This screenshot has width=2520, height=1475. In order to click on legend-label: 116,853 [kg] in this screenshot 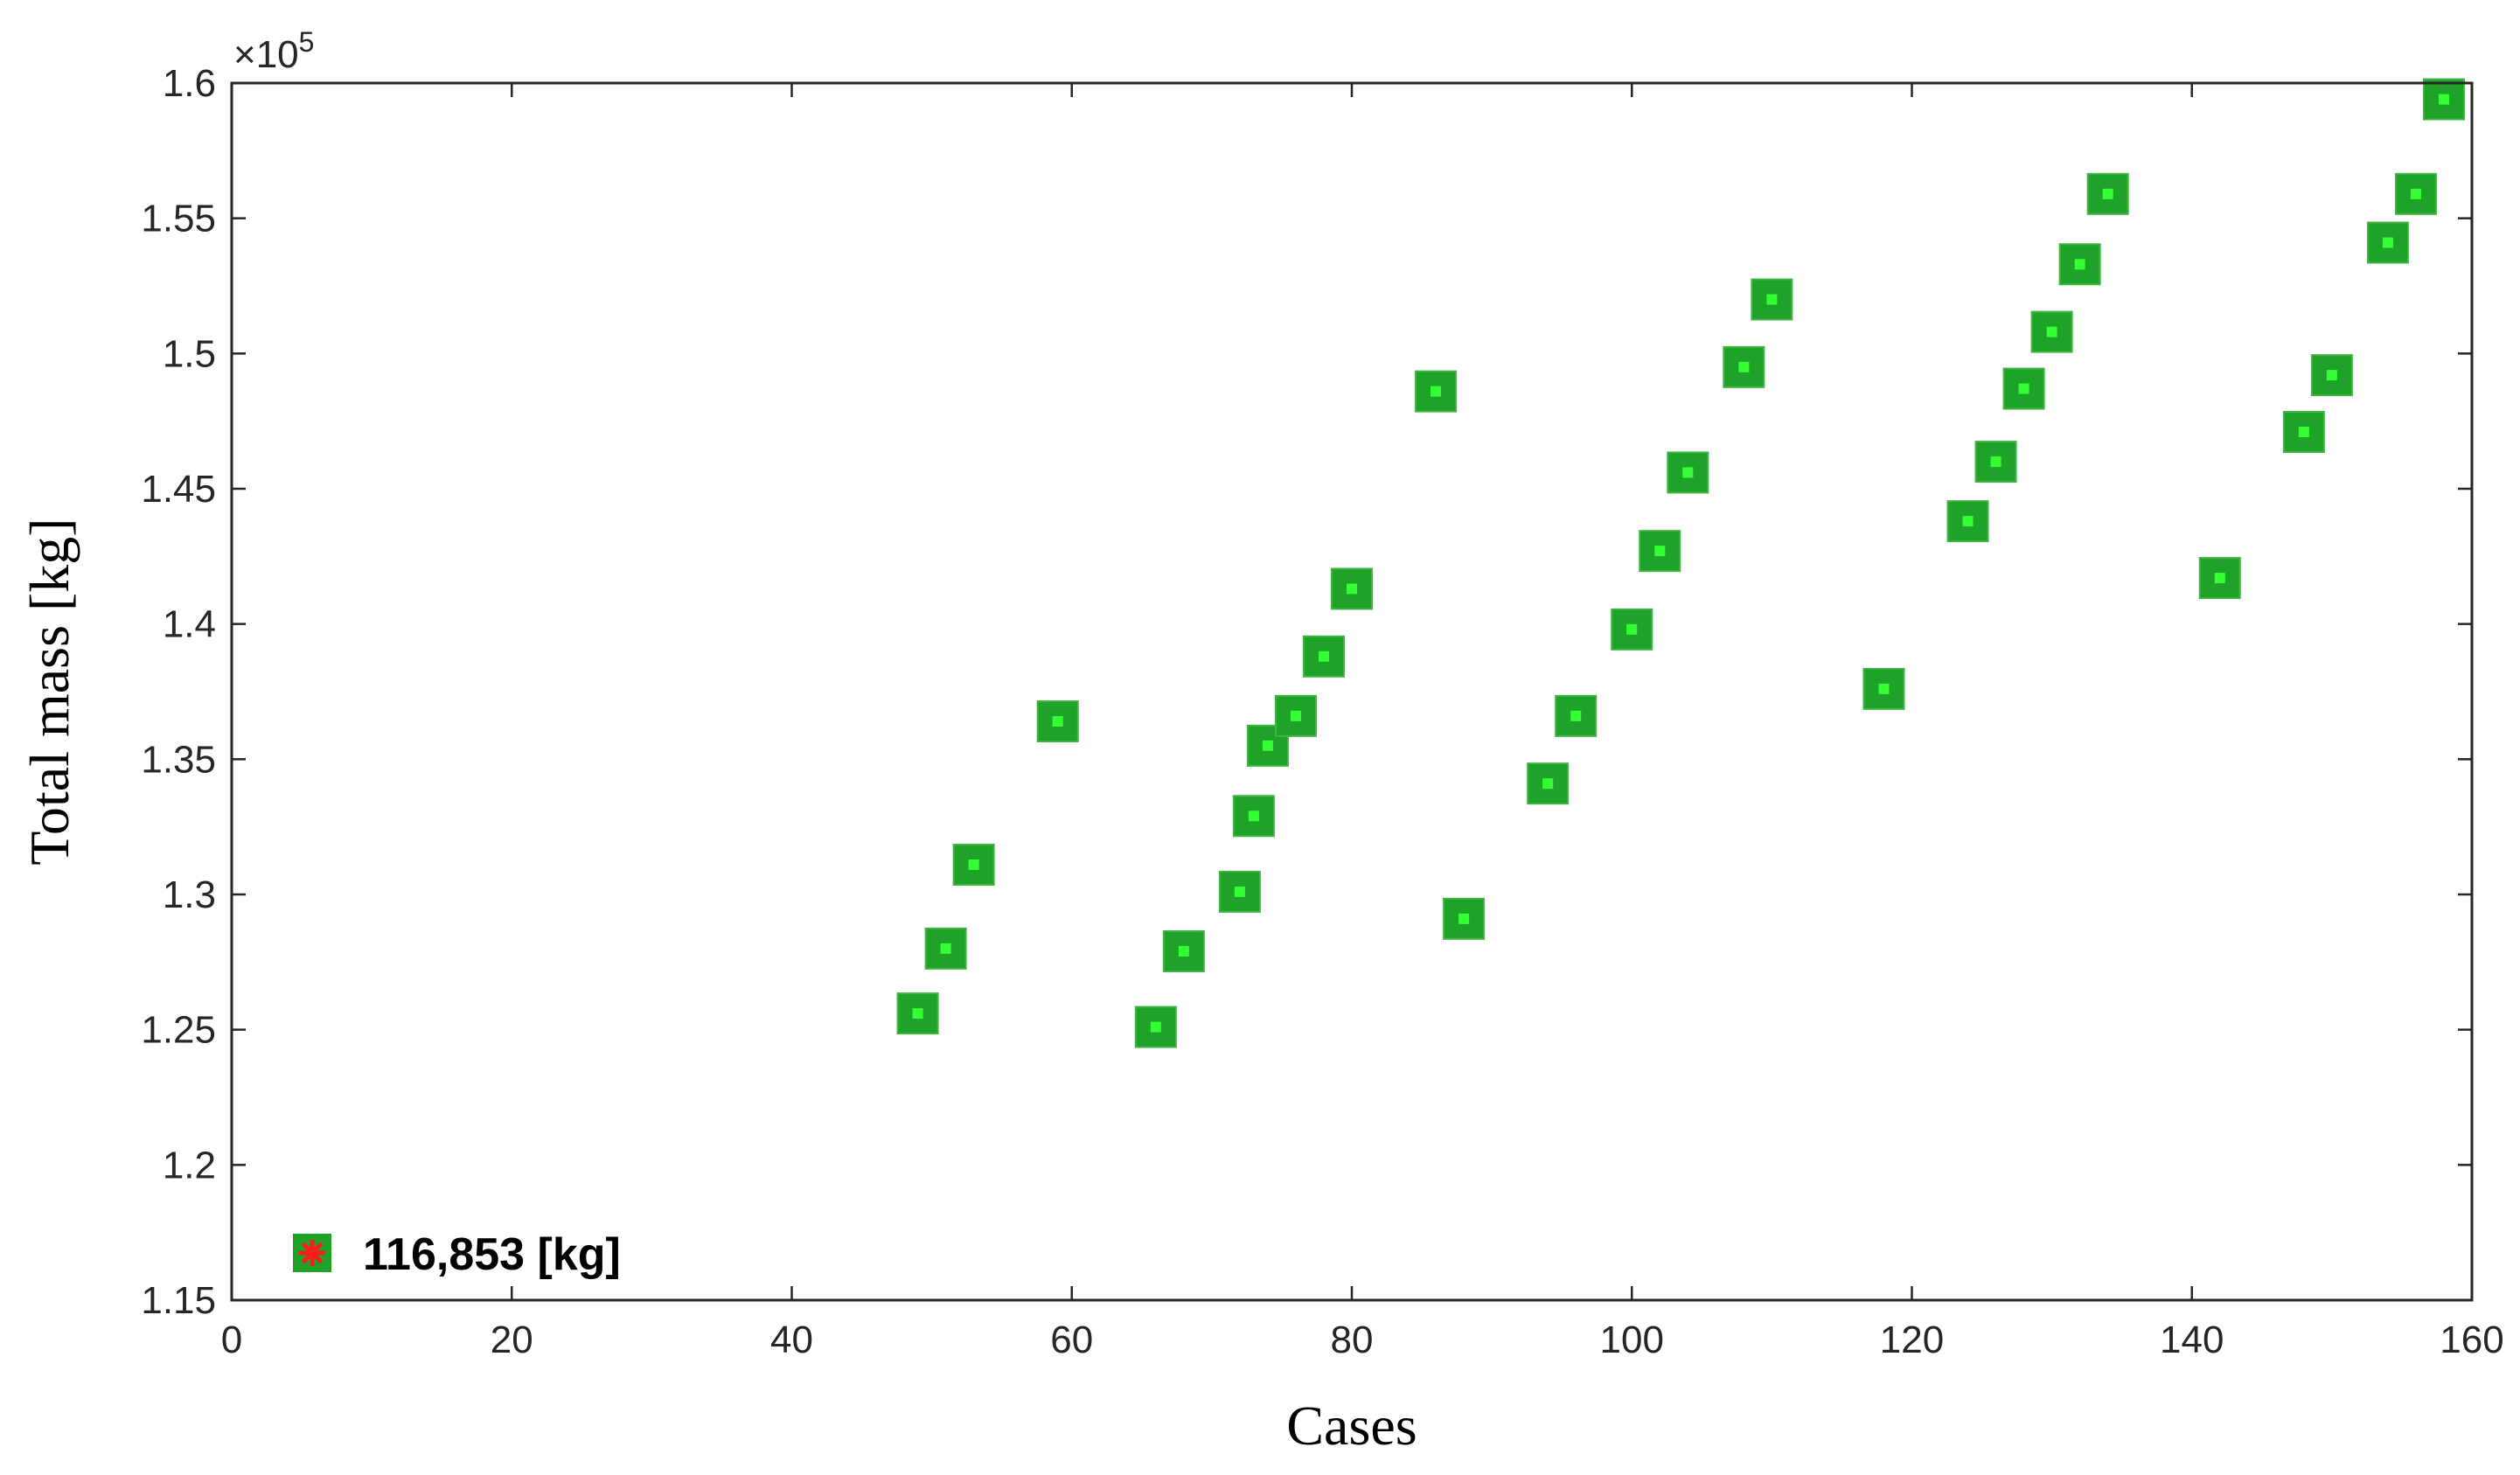, I will do `click(492, 1254)`.